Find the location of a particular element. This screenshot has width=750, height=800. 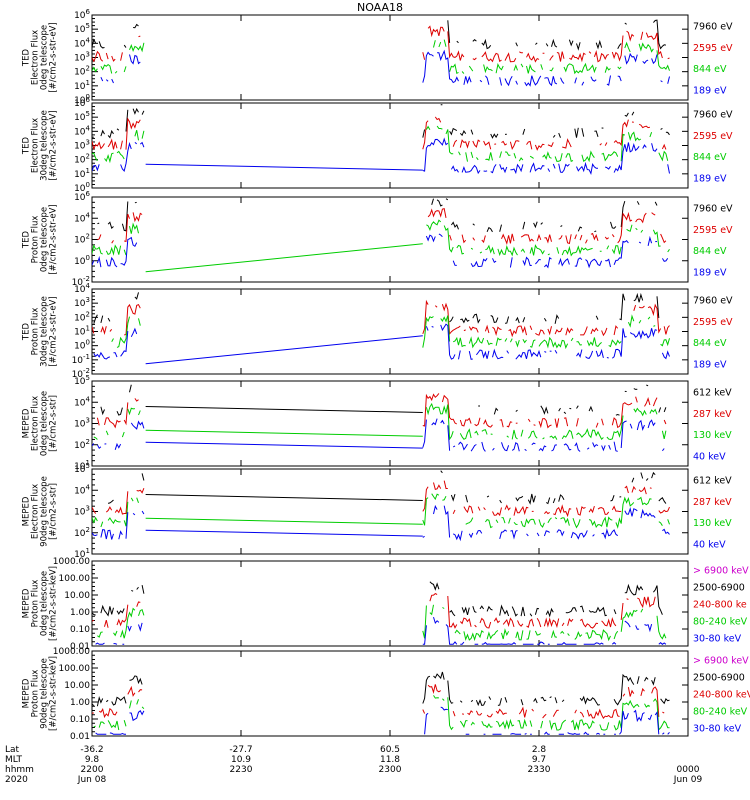

x-tick-label: 2200 is located at coordinates (92, 770).